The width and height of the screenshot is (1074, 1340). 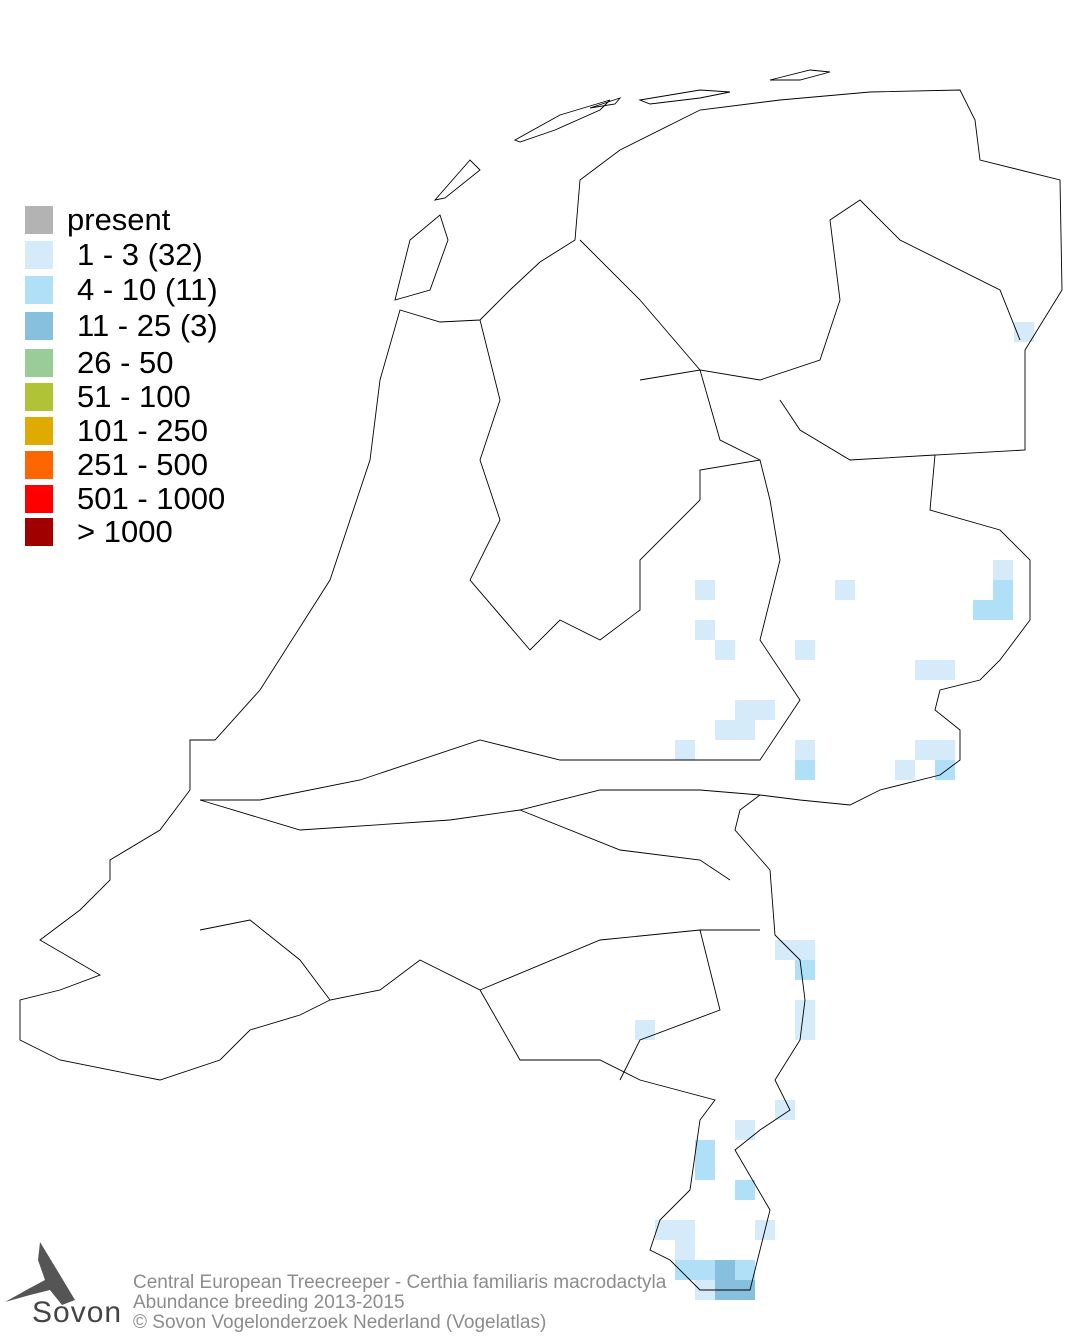 What do you see at coordinates (134, 396) in the screenshot?
I see `legend-label: 51 - 100` at bounding box center [134, 396].